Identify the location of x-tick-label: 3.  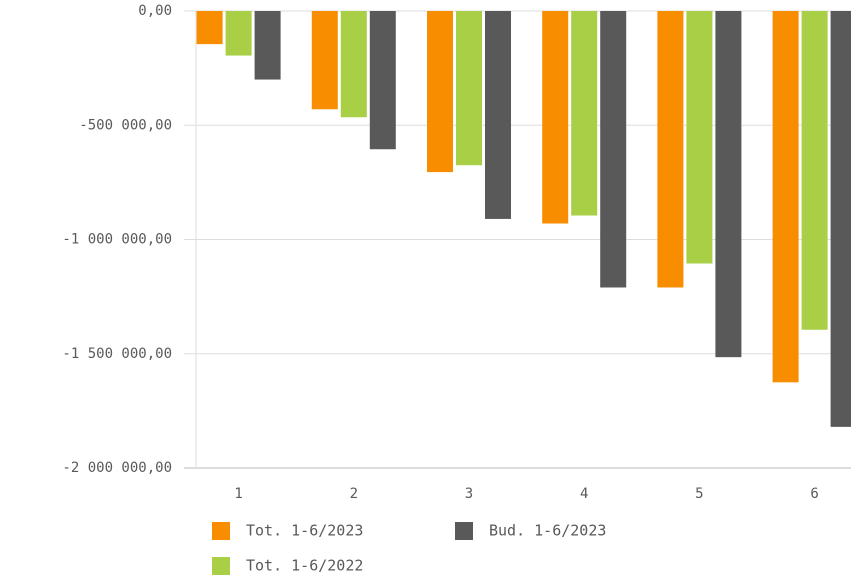
(469, 494).